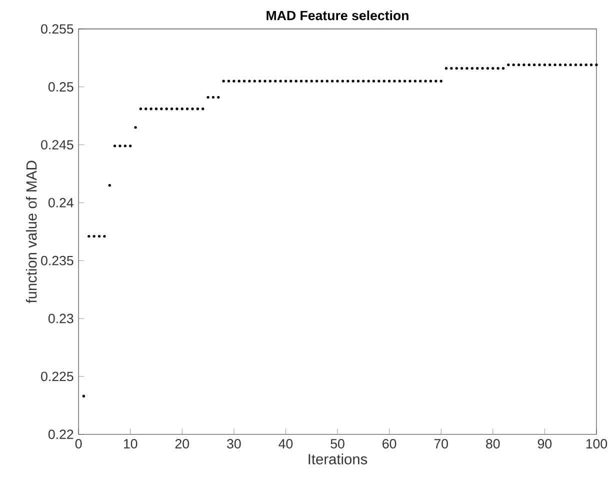  Describe the element at coordinates (285, 443) in the screenshot. I see `x-tick-label: 40` at that location.